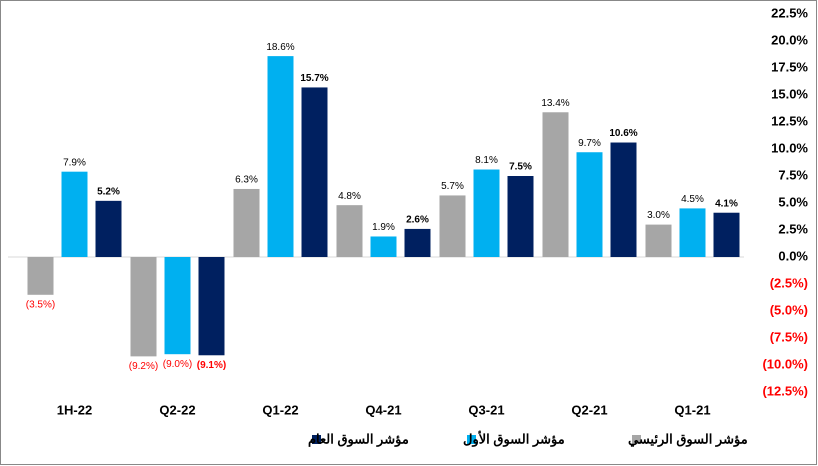  I want to click on y-tick-label: (5.0%), so click(789, 309).